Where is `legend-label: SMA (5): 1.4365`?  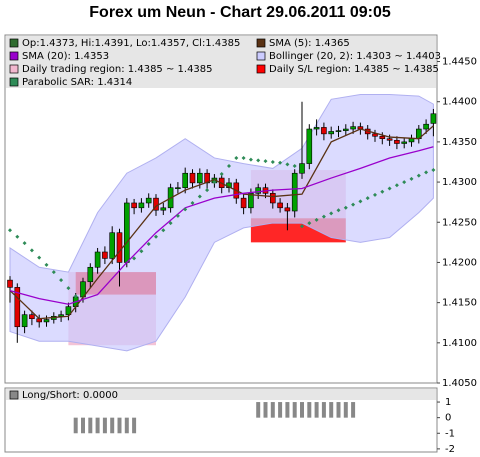 legend-label: SMA (5): 1.4365 is located at coordinates (309, 43).